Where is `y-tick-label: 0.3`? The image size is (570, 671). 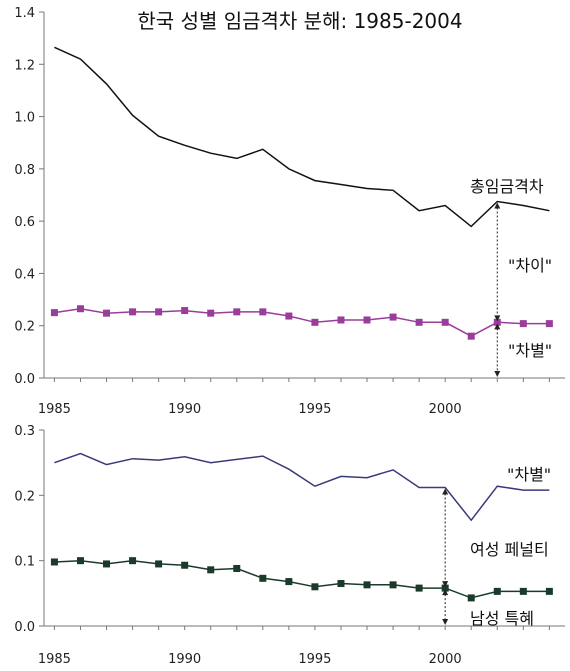
y-tick-label: 0.3 is located at coordinates (24, 431).